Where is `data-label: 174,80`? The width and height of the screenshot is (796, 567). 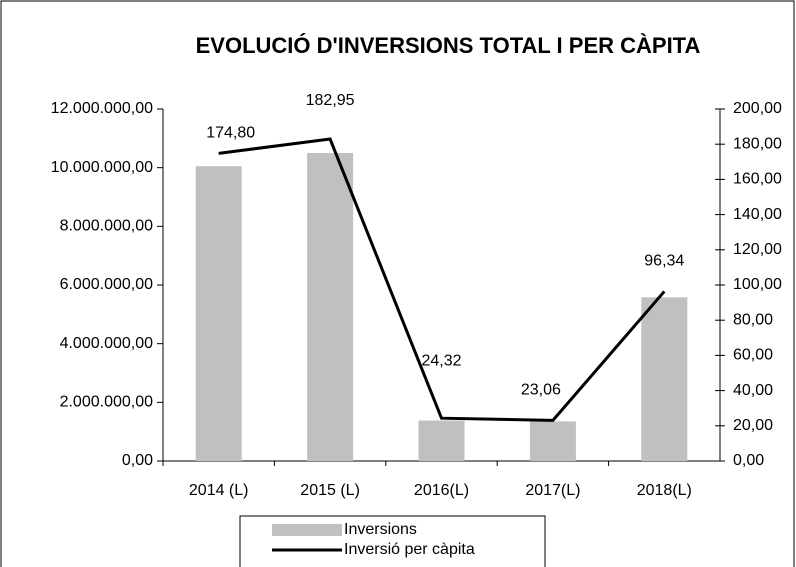 data-label: 174,80 is located at coordinates (230, 133).